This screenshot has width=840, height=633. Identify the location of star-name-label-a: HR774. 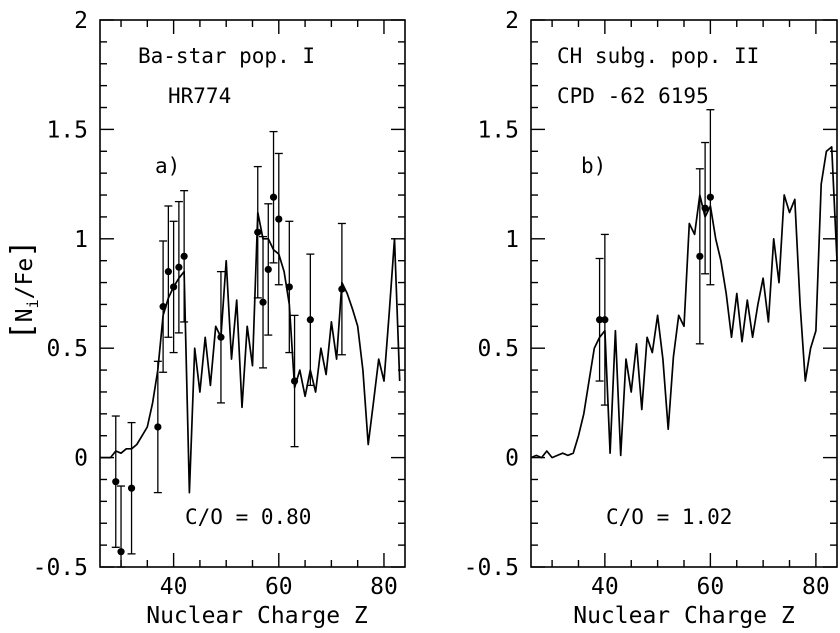
(199, 96).